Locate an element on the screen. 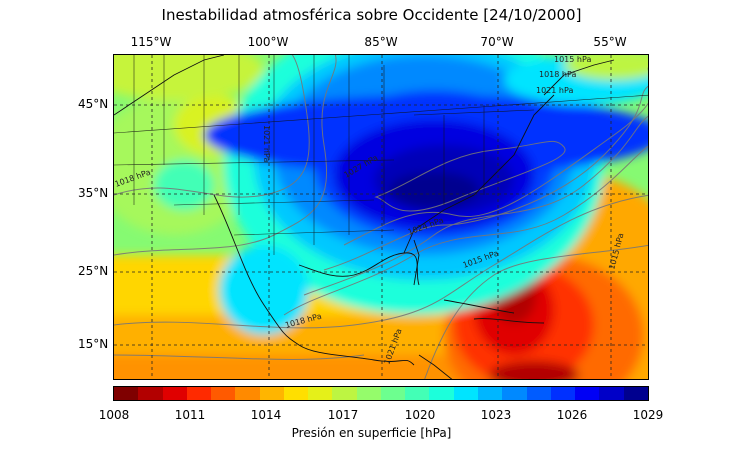 Image resolution: width=743 pixels, height=452 pixels. colorbar-tick: 1029 is located at coordinates (648, 415).